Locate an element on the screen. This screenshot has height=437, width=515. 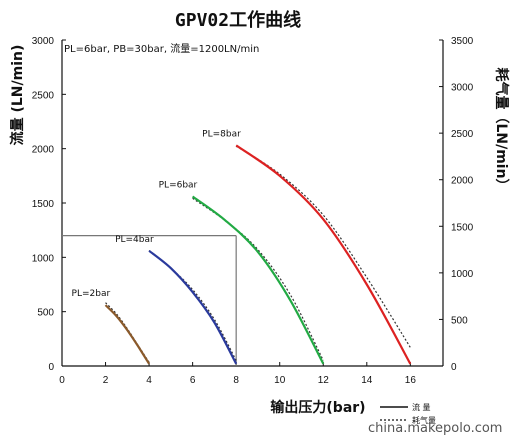
y-left-tick-label: 3000 is located at coordinates (43, 41).